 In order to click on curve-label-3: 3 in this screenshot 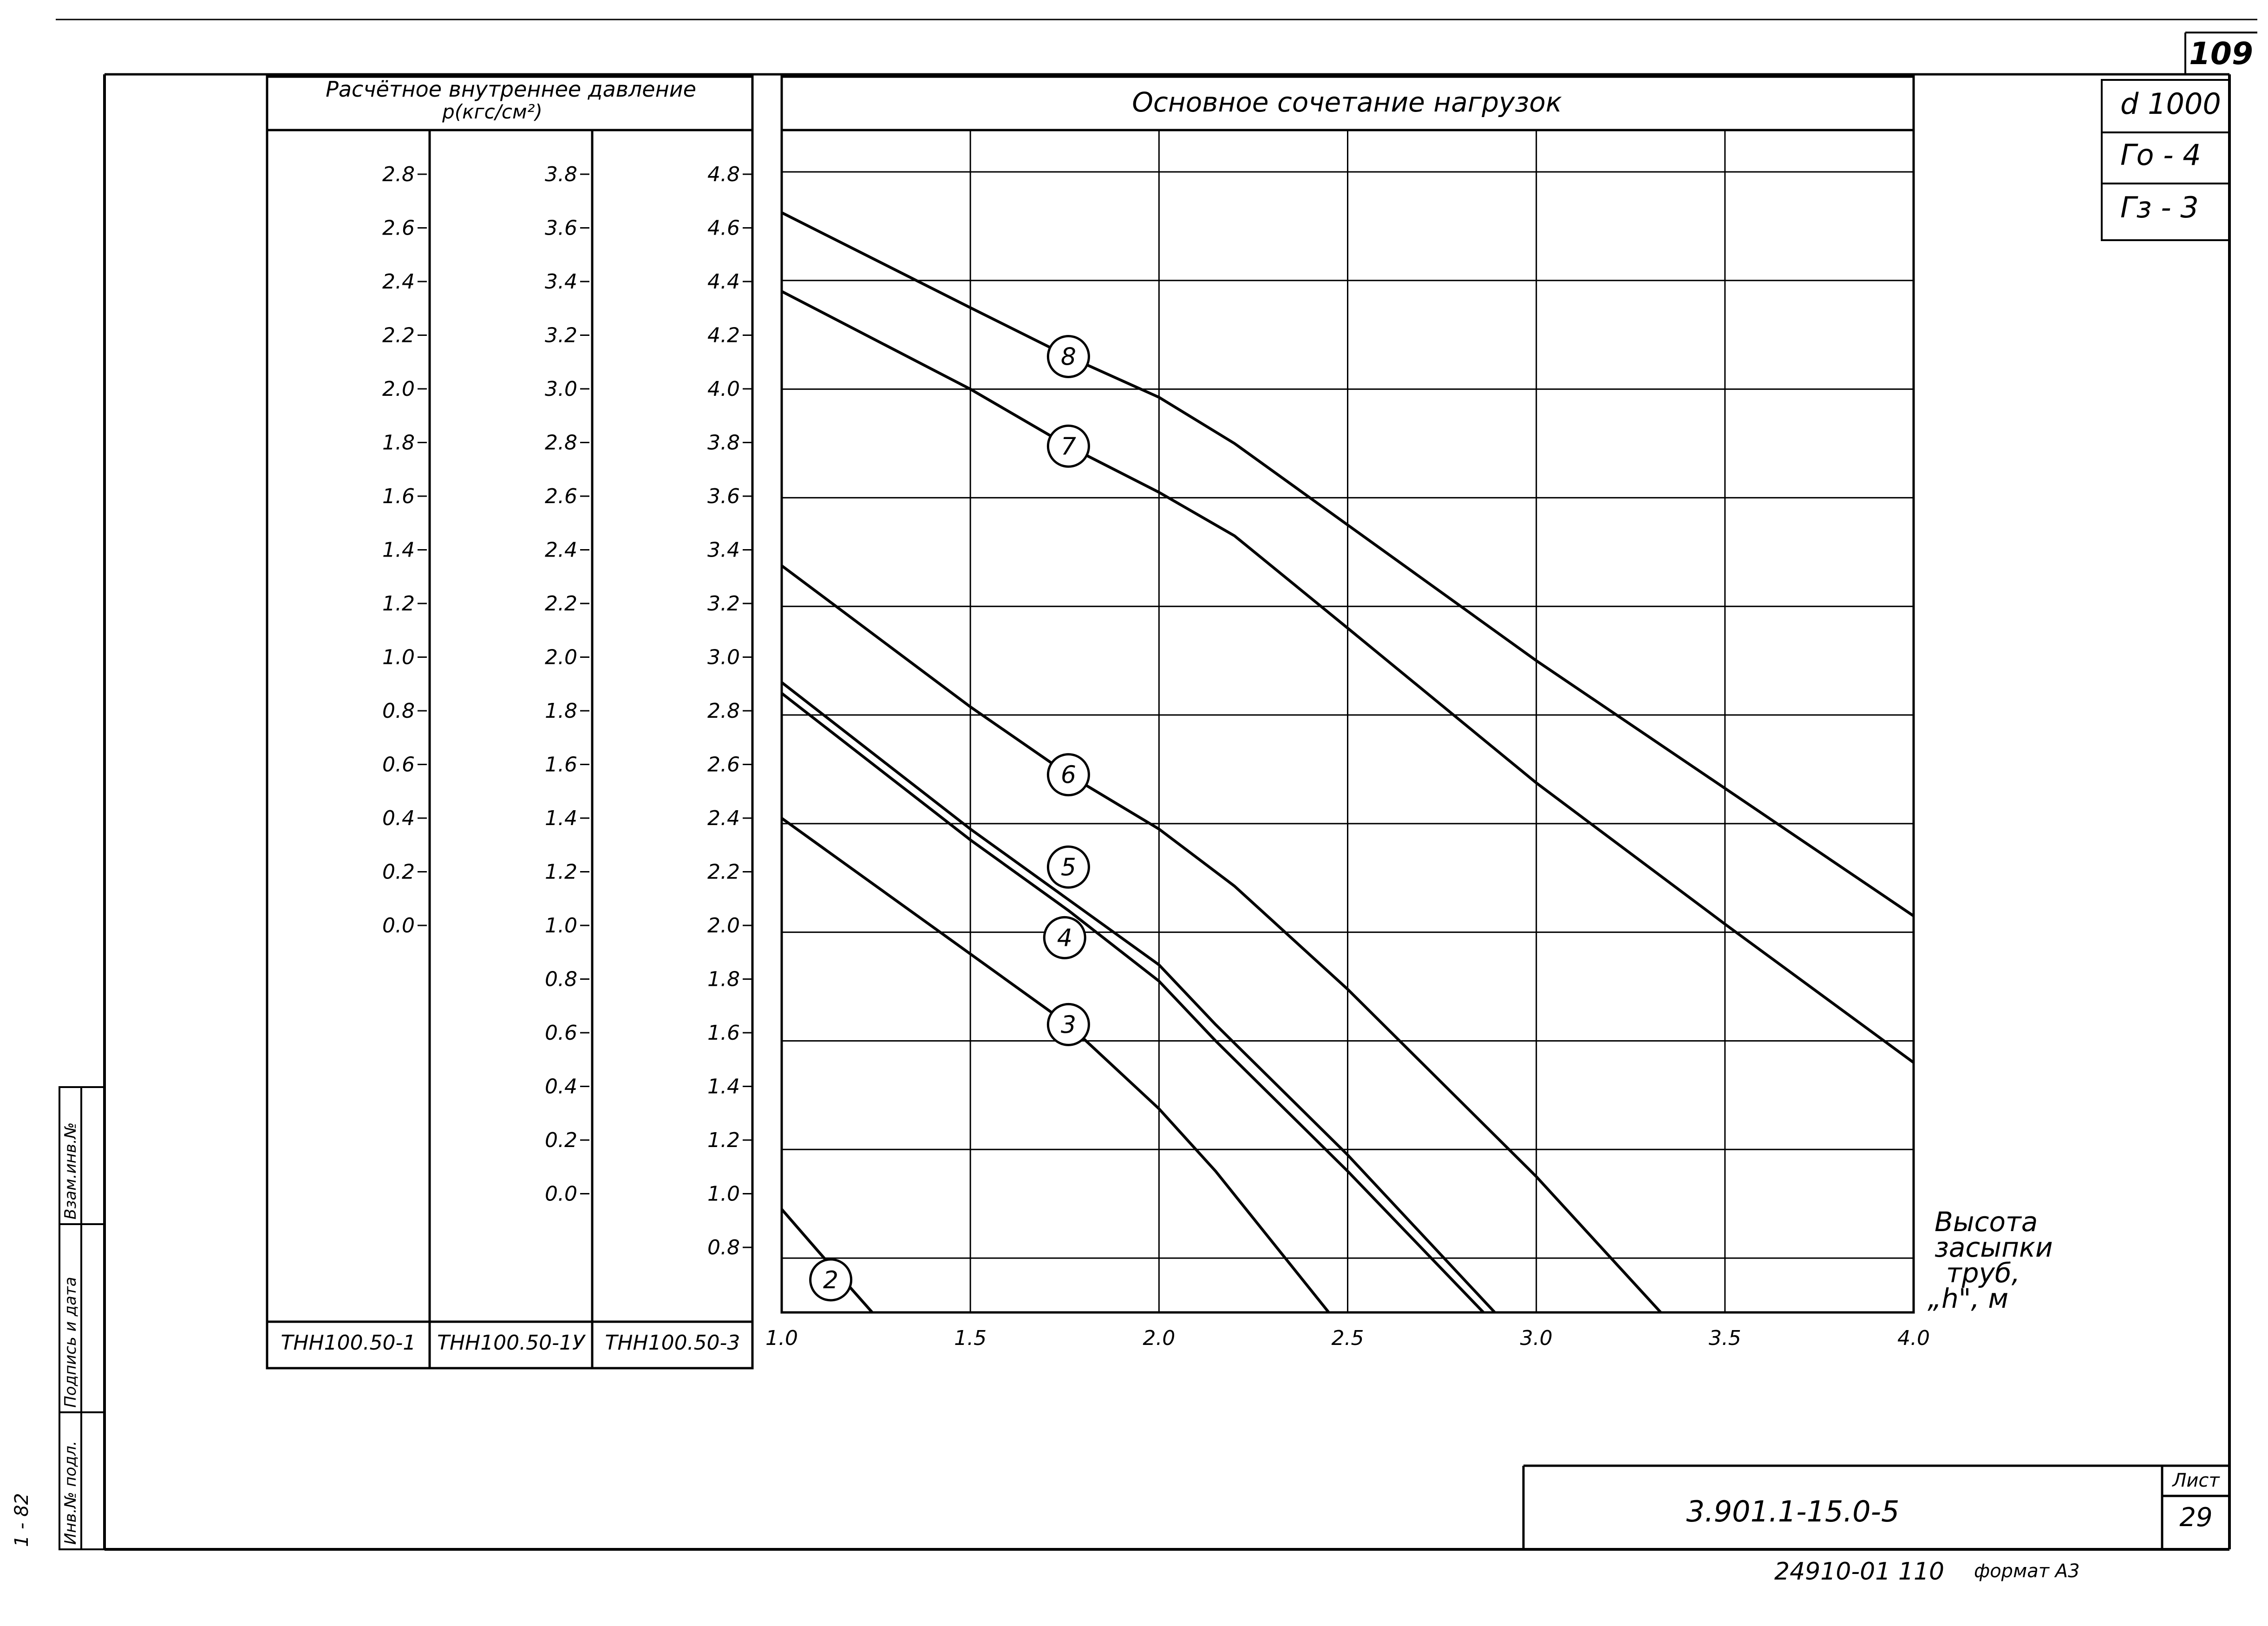, I will do `click(1068, 1024)`.